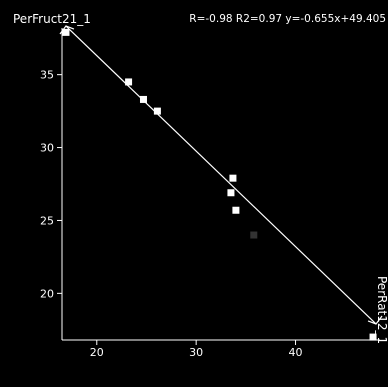 This screenshot has height=387, width=388. I want to click on x-tick-label: 20, so click(97, 352).